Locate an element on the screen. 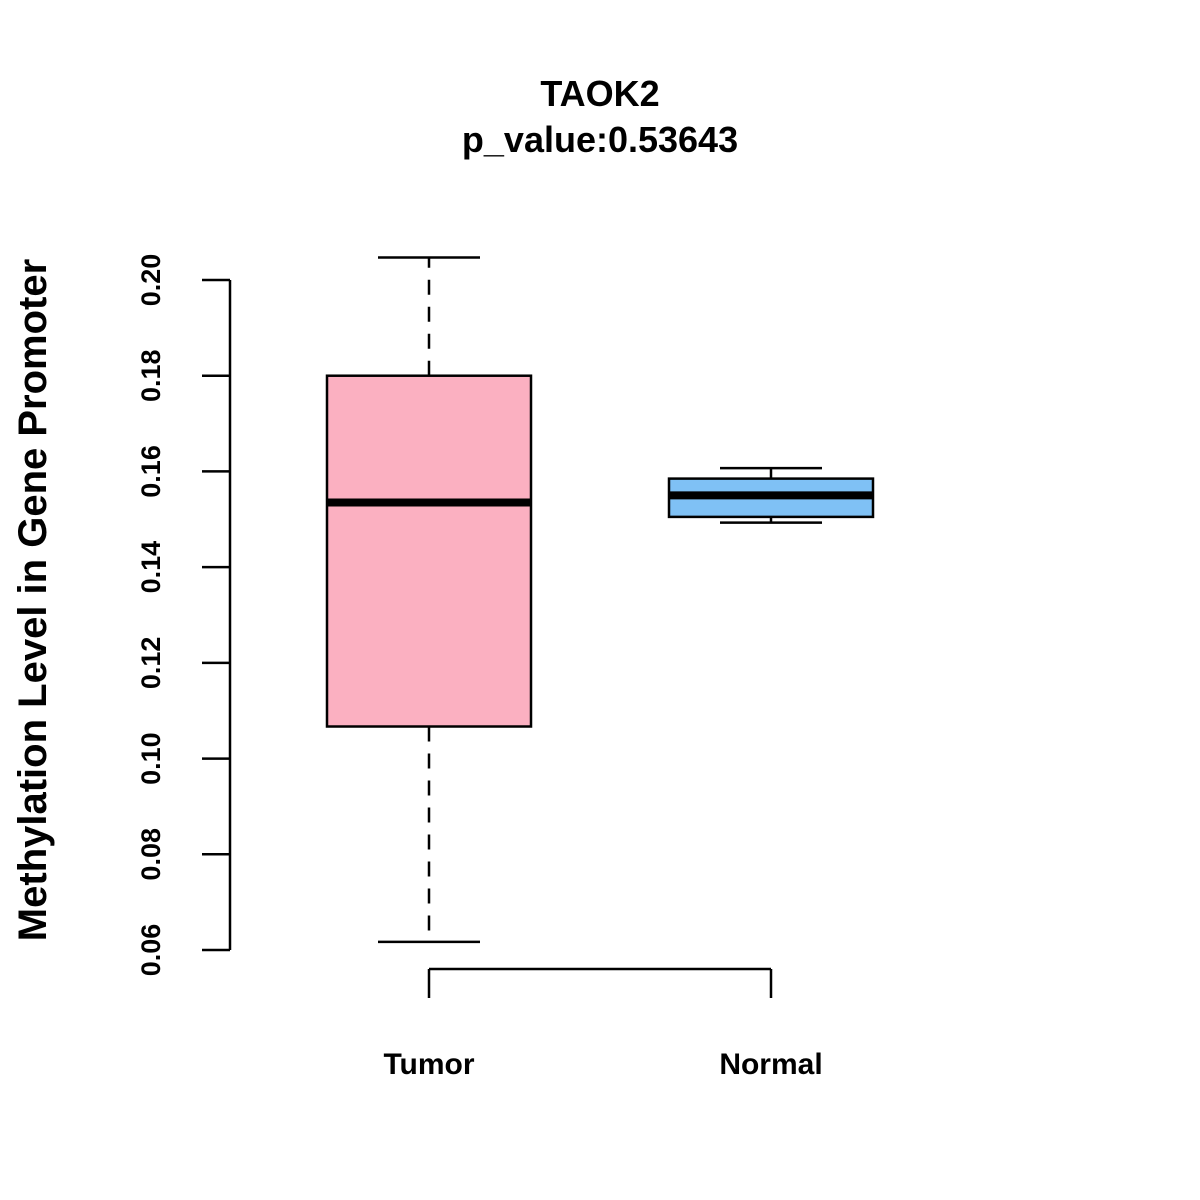 The height and width of the screenshot is (1200, 1200). y-tick-label: 0.06 is located at coordinates (151, 950).